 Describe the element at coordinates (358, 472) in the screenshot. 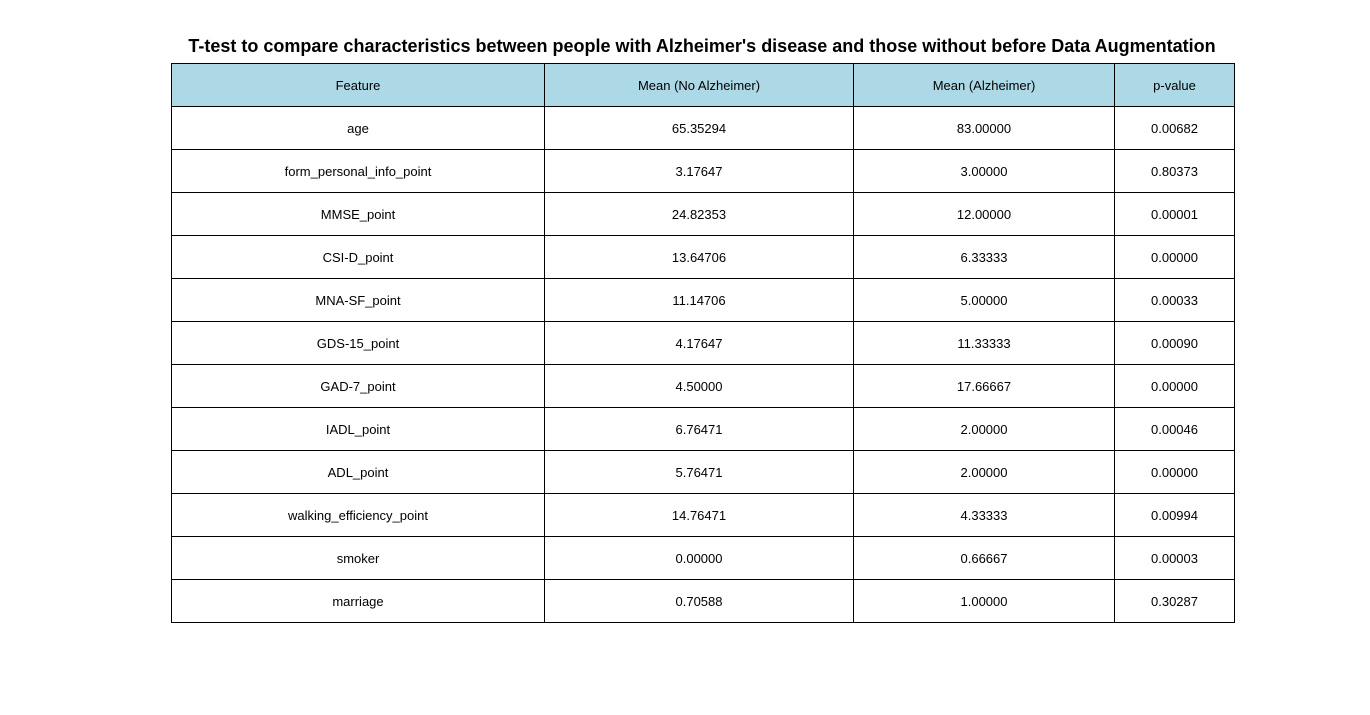

I see `cell-feature: ADL_point` at that location.